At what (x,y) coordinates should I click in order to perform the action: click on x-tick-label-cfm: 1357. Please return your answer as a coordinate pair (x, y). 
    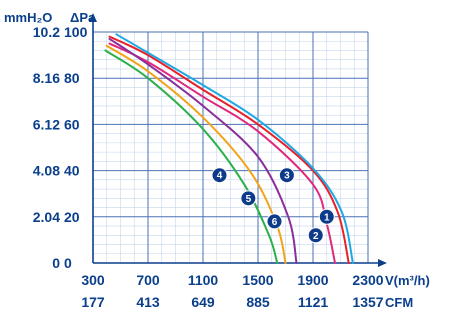
    Looking at the image, I should click on (367, 302).